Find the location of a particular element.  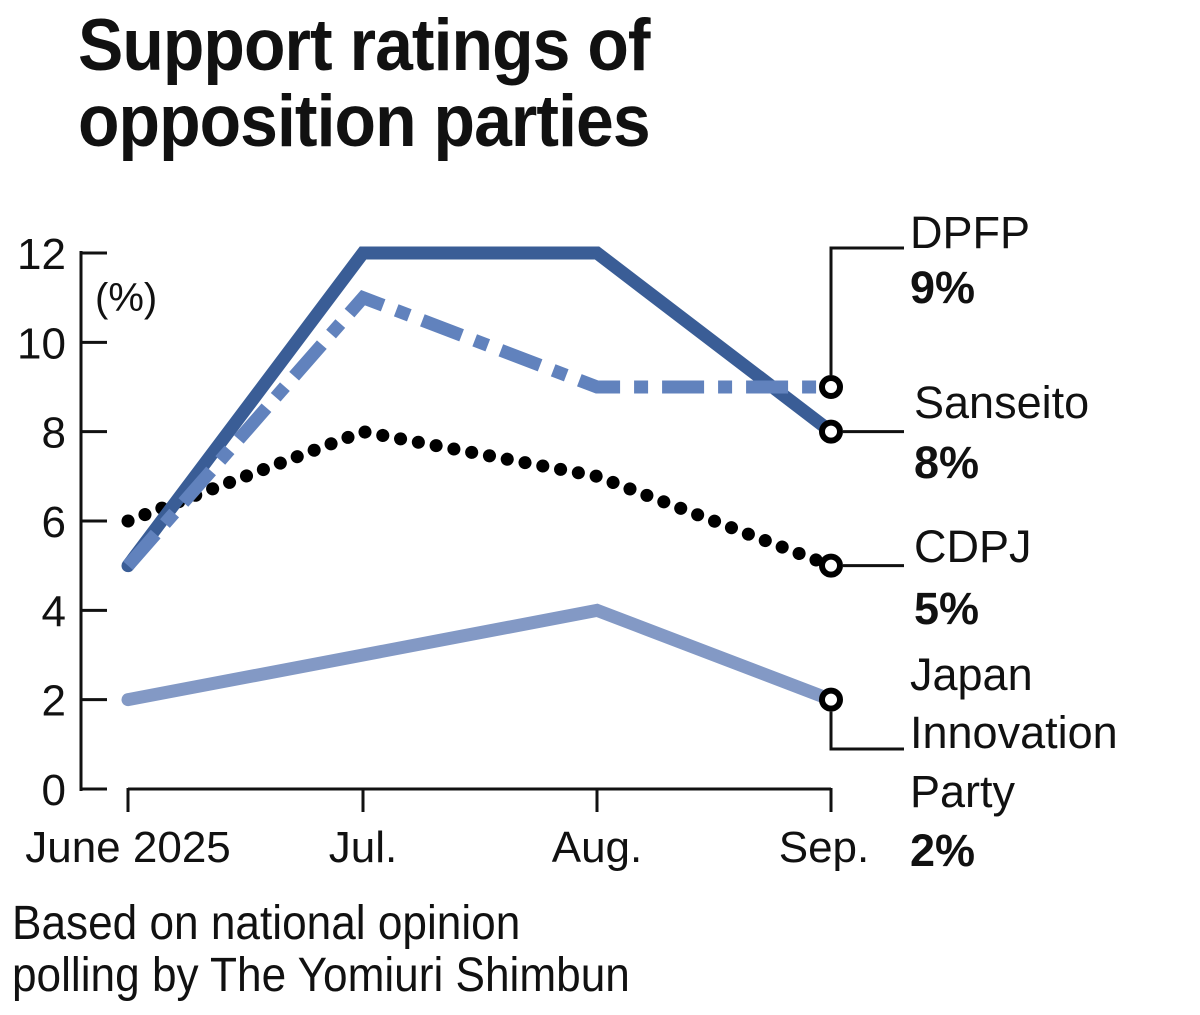

chart-title-line-1: Support ratings of is located at coordinates (364, 45).